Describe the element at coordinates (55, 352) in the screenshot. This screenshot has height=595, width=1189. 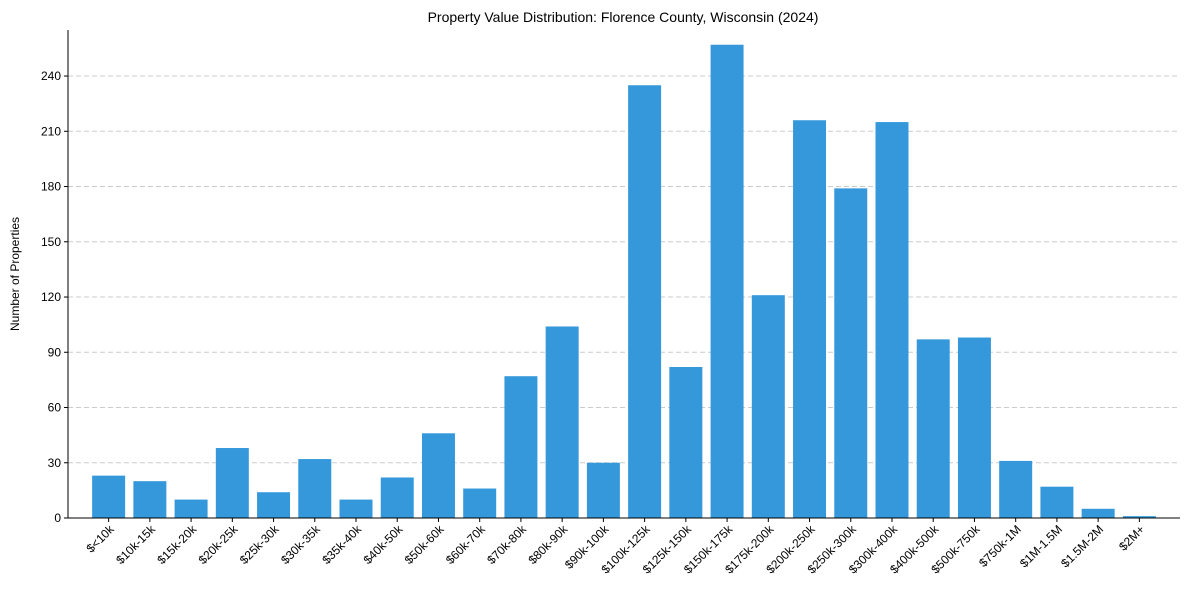
I see `y-tick-label: 90` at that location.